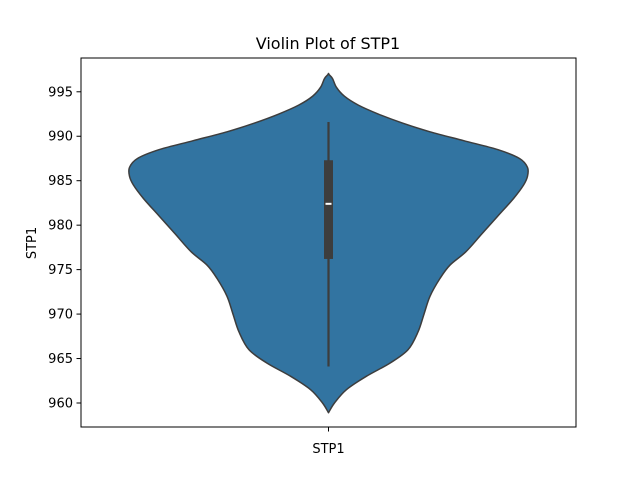 This screenshot has height=484, width=640. Describe the element at coordinates (60, 226) in the screenshot. I see `y-tick-label: 980` at that location.